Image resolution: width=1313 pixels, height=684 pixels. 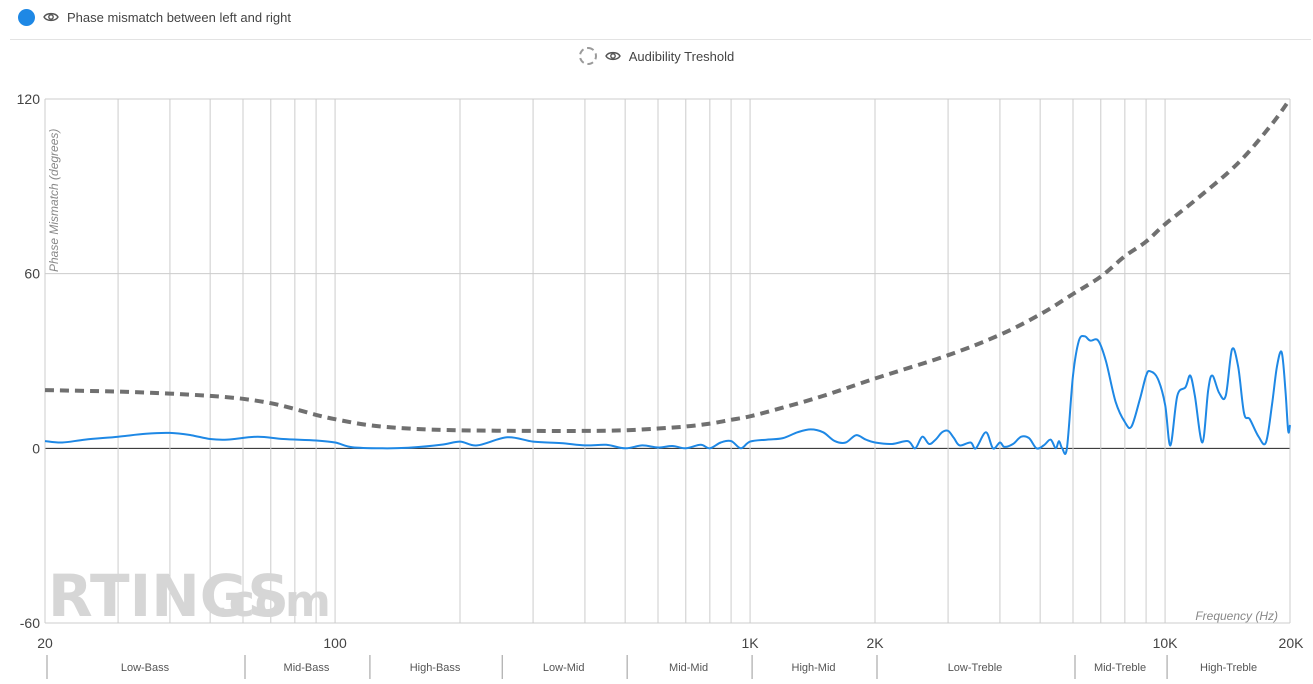 I want to click on x-tick-labels: 20 100 1K 2K 10K 20K, so click(x=670, y=643).